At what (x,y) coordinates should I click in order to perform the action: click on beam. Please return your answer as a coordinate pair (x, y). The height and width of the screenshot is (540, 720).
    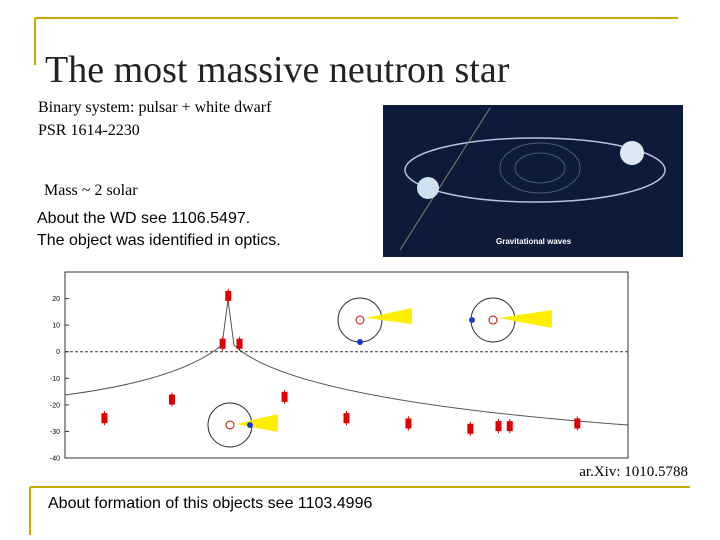
    Looking at the image, I should click on (445, 179).